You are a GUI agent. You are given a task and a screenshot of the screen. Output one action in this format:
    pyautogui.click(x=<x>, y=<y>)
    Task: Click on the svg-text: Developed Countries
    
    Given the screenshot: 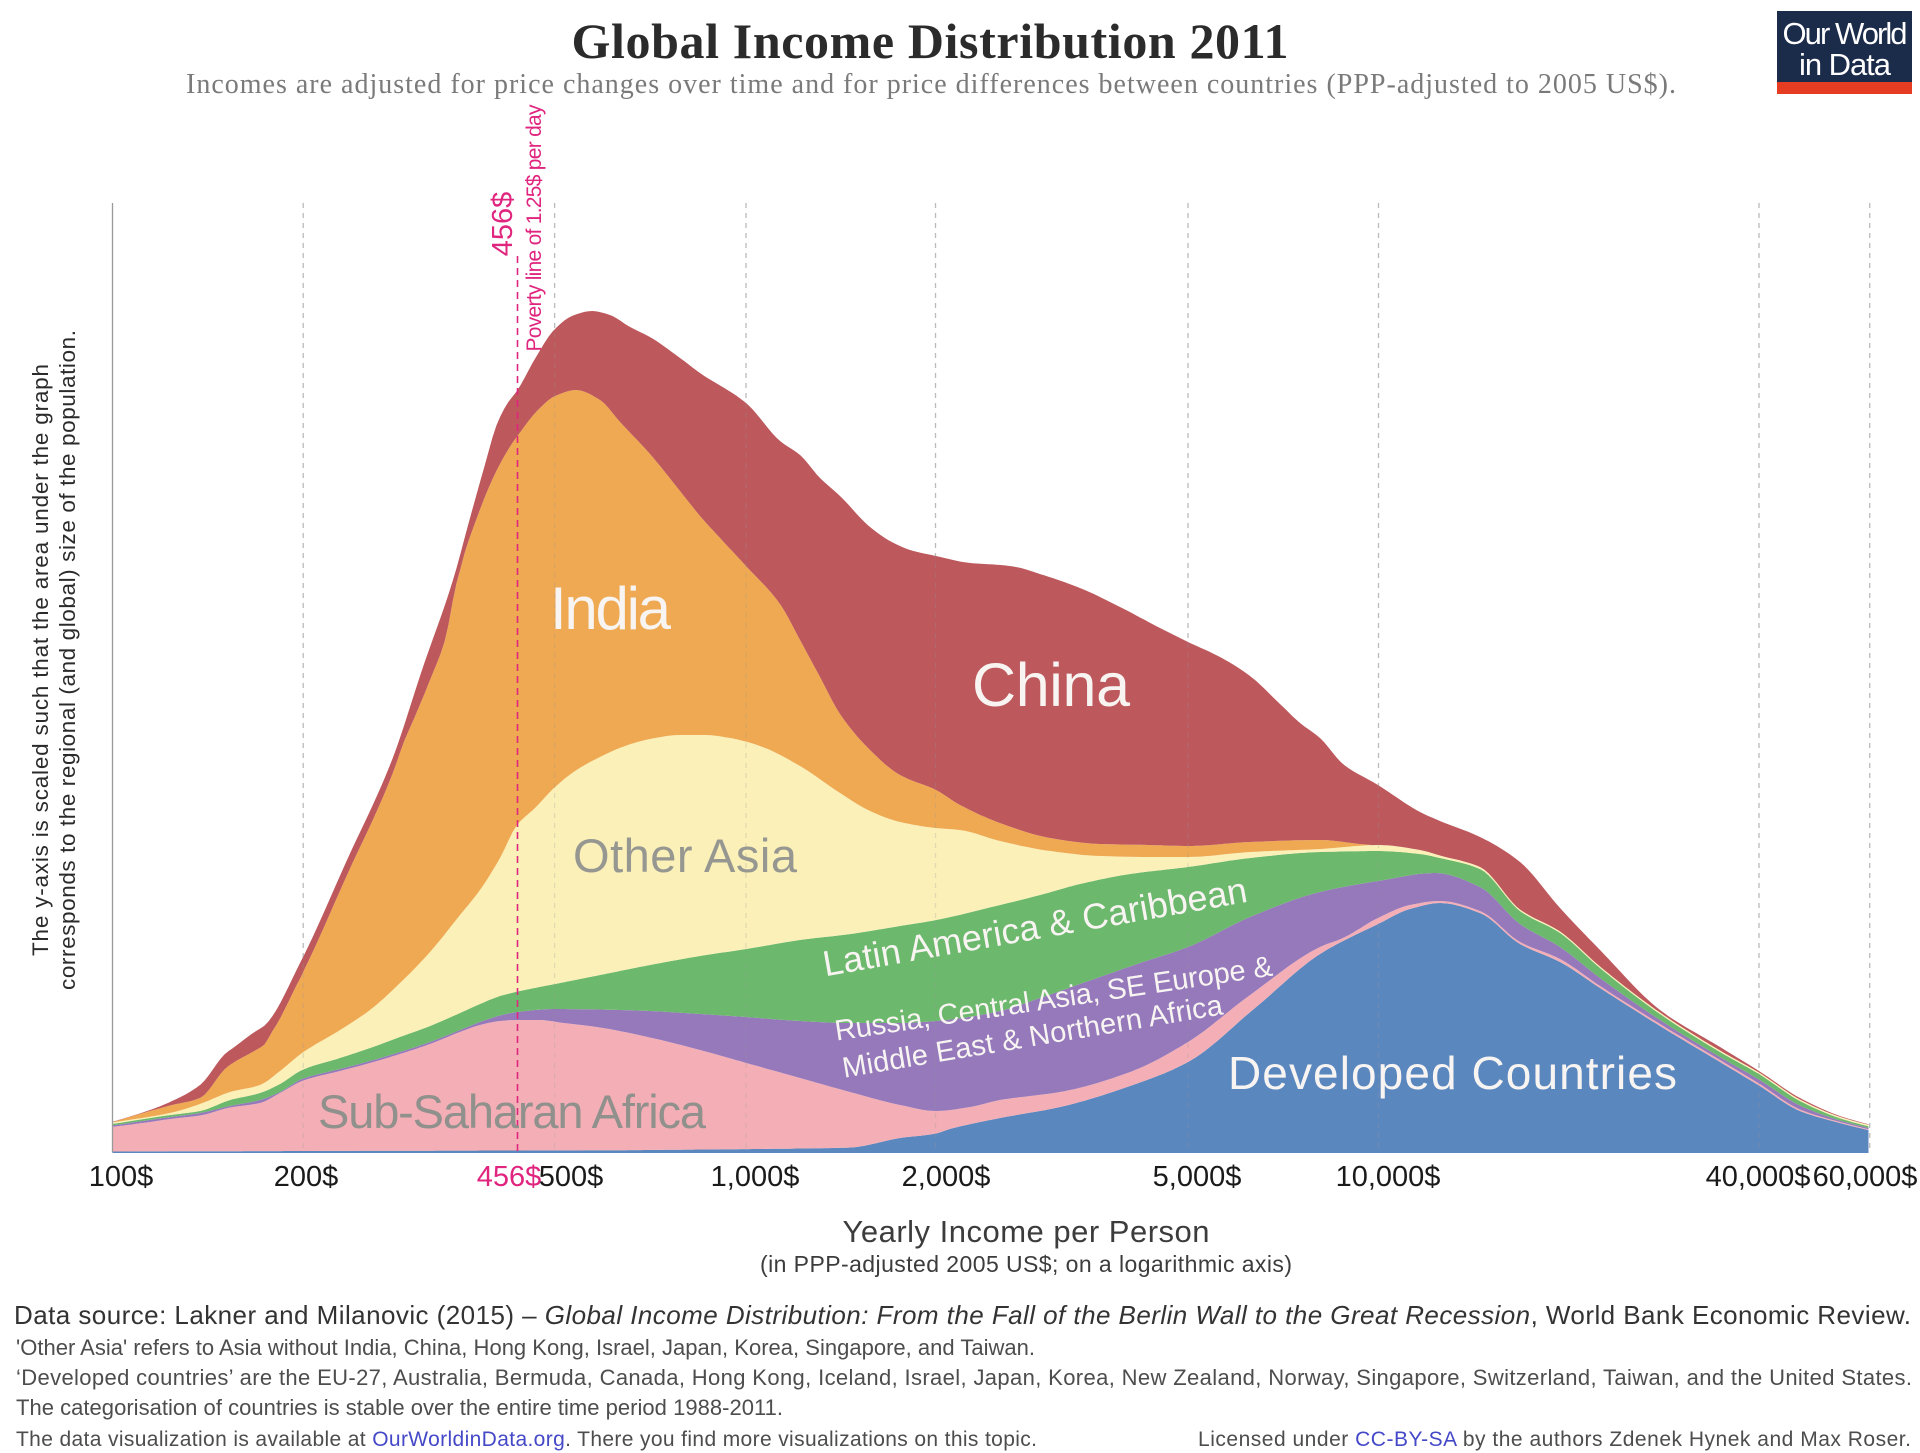 What is the action you would take?
    pyautogui.click(x=1452, y=1073)
    